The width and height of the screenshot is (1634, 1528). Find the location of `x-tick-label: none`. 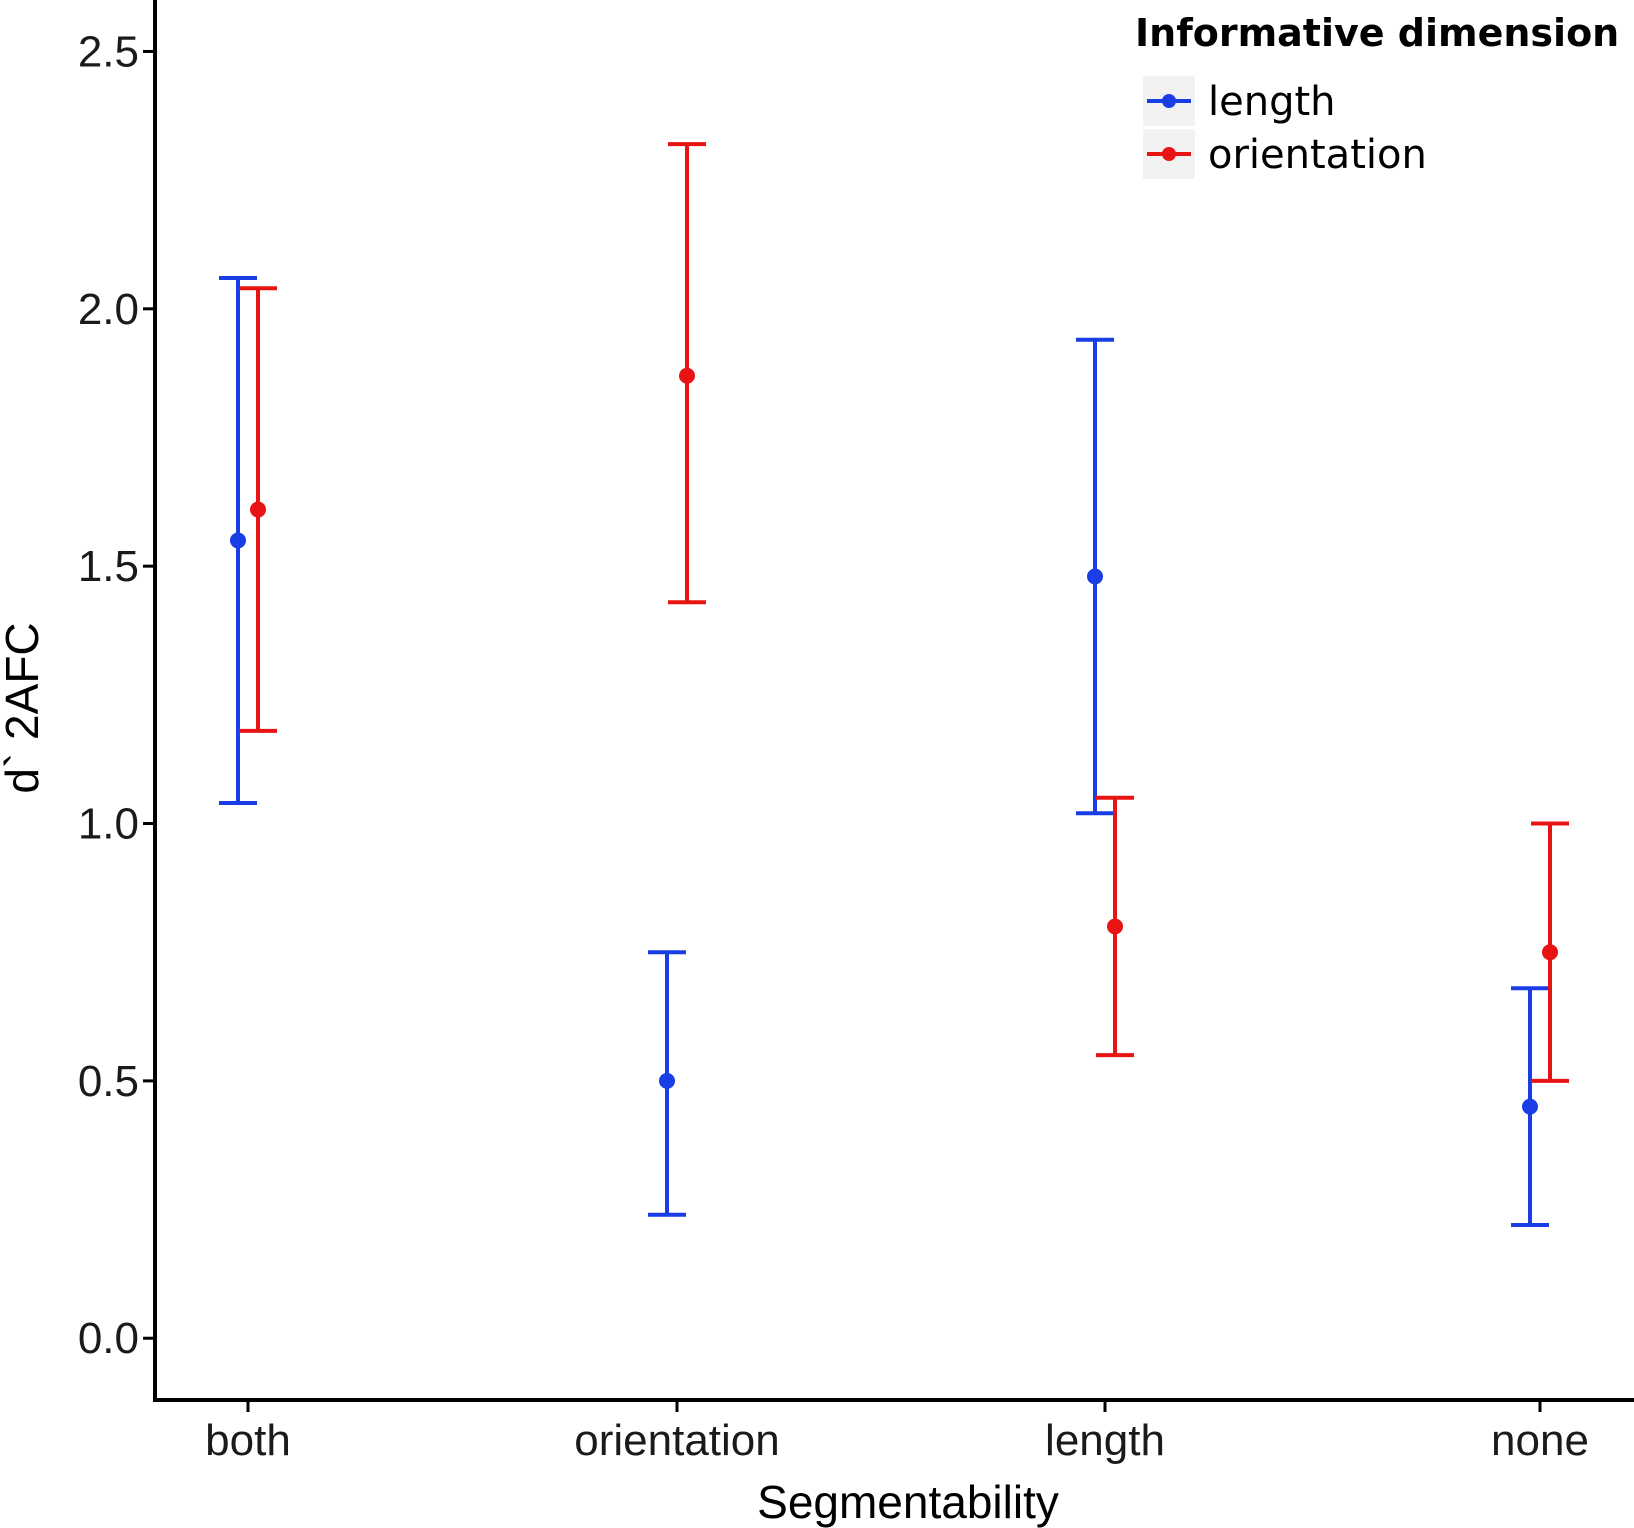

x-tick-label: none is located at coordinates (1540, 1440).